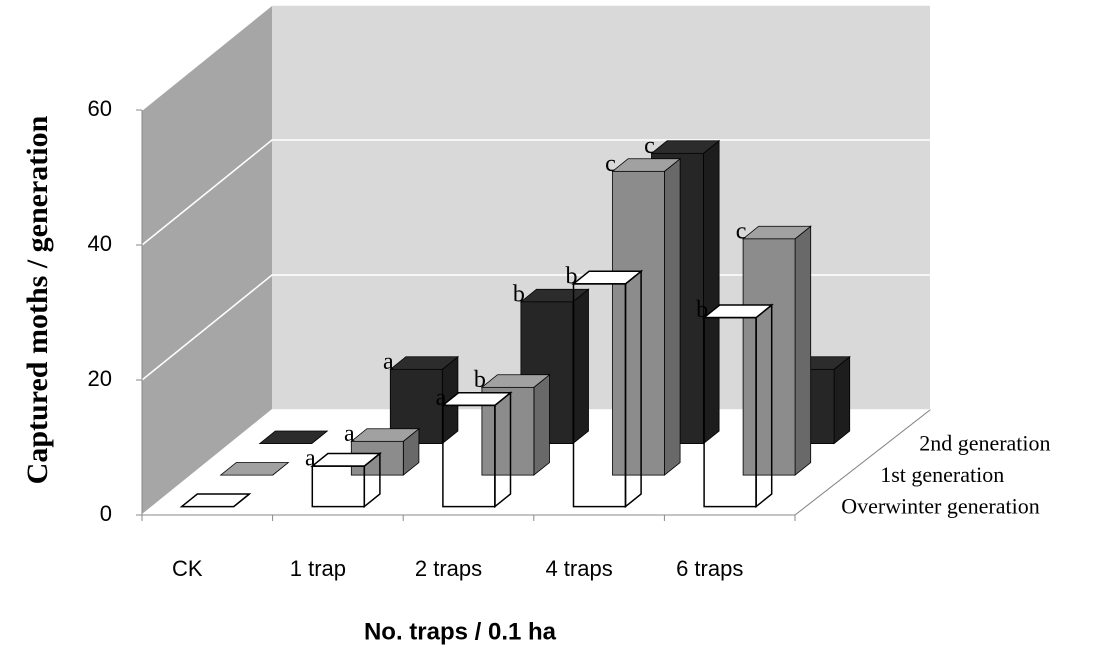  Describe the element at coordinates (100, 243) in the screenshot. I see `y-tick-label: 40` at that location.